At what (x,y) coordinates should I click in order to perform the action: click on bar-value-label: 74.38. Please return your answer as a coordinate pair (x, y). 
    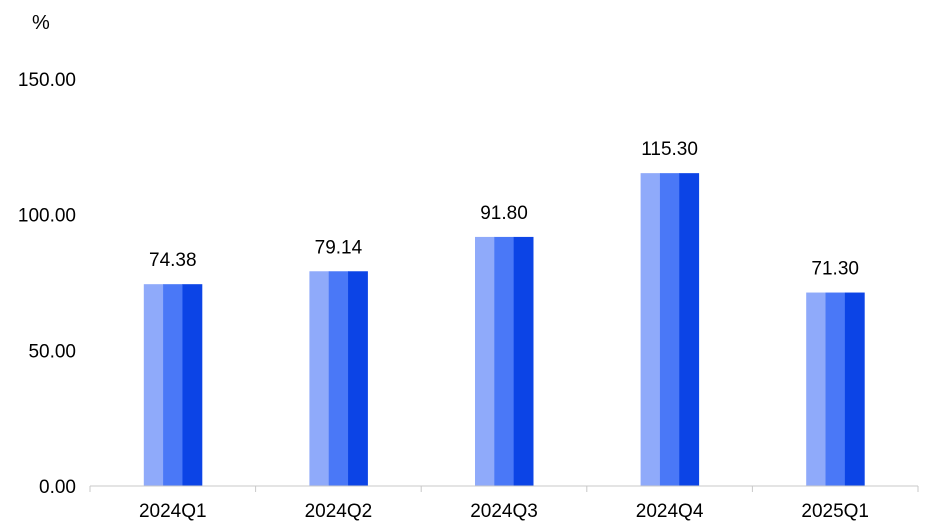
    Looking at the image, I should click on (173, 260).